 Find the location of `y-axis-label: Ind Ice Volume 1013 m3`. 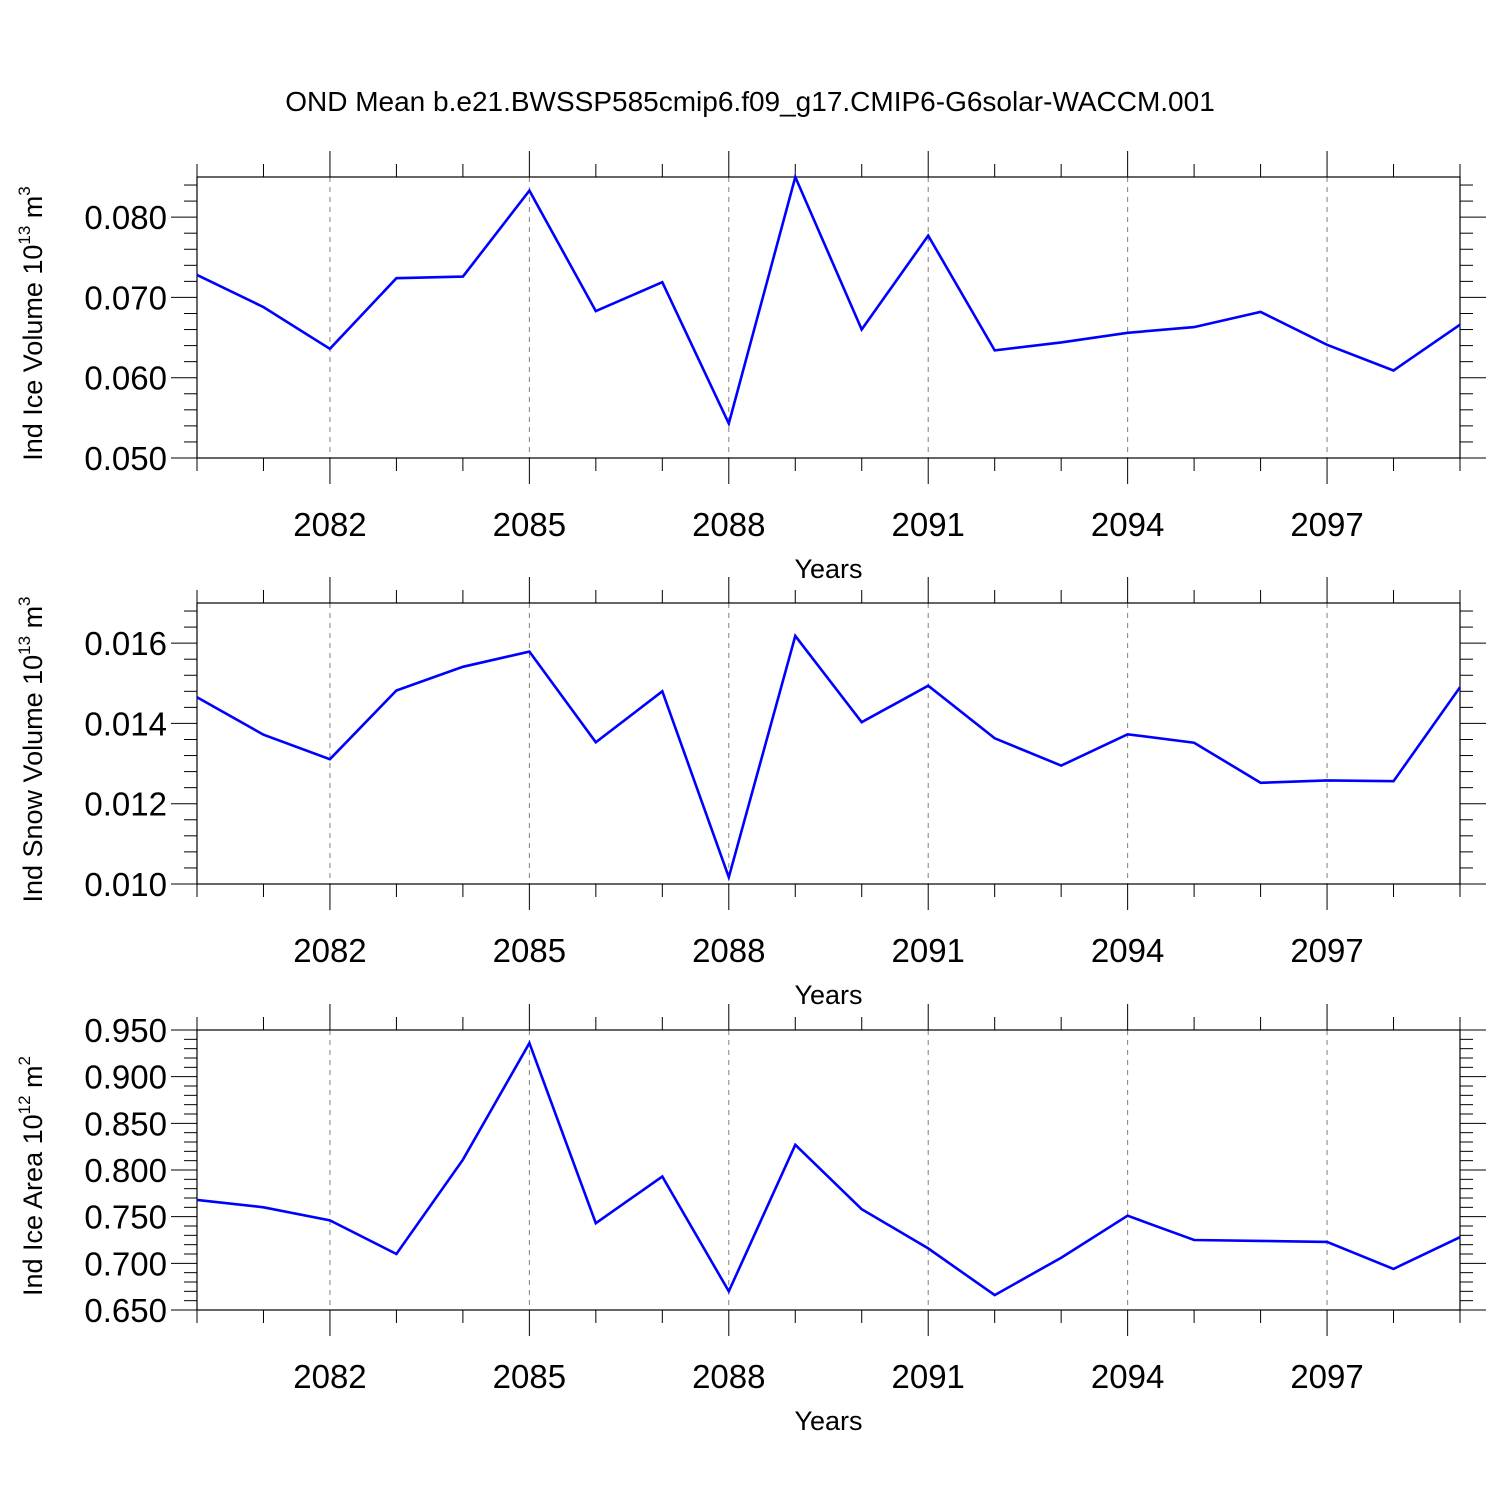

y-axis-label: Ind Ice Volume 1013 m3 is located at coordinates (31, 323).